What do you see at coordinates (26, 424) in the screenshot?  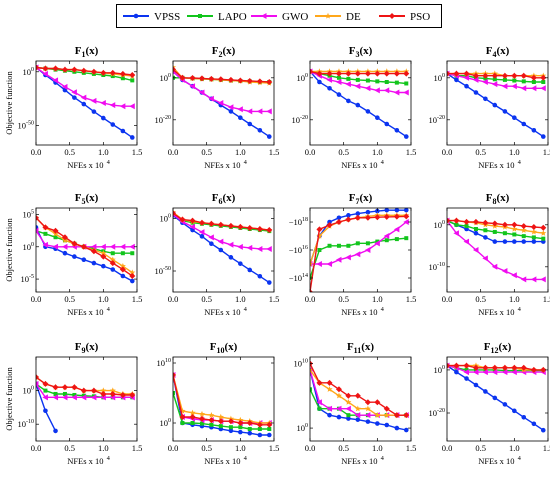 I see `y-tick-label: 10-10` at bounding box center [26, 424].